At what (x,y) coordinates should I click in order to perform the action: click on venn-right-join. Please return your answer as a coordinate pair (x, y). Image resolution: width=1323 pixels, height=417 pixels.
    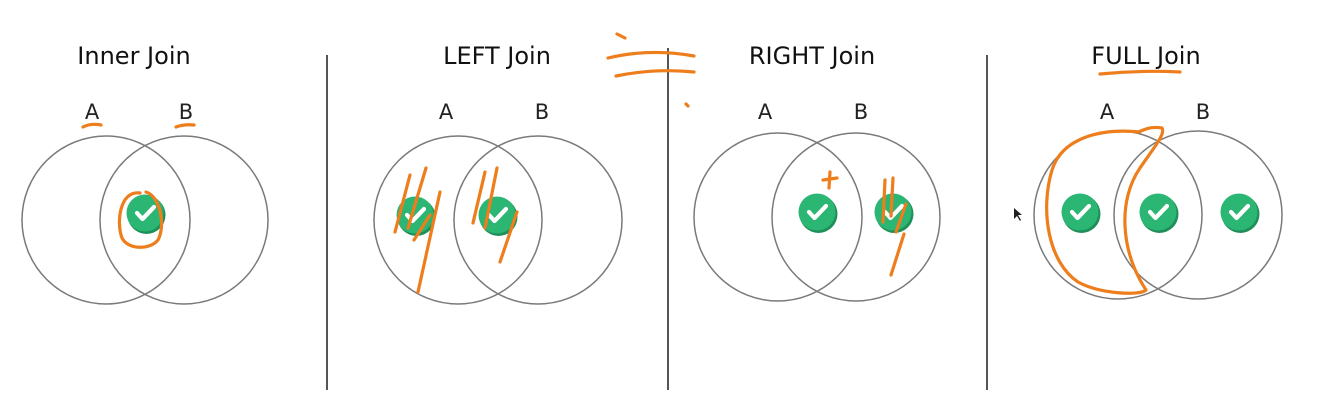
    Looking at the image, I should click on (817, 217).